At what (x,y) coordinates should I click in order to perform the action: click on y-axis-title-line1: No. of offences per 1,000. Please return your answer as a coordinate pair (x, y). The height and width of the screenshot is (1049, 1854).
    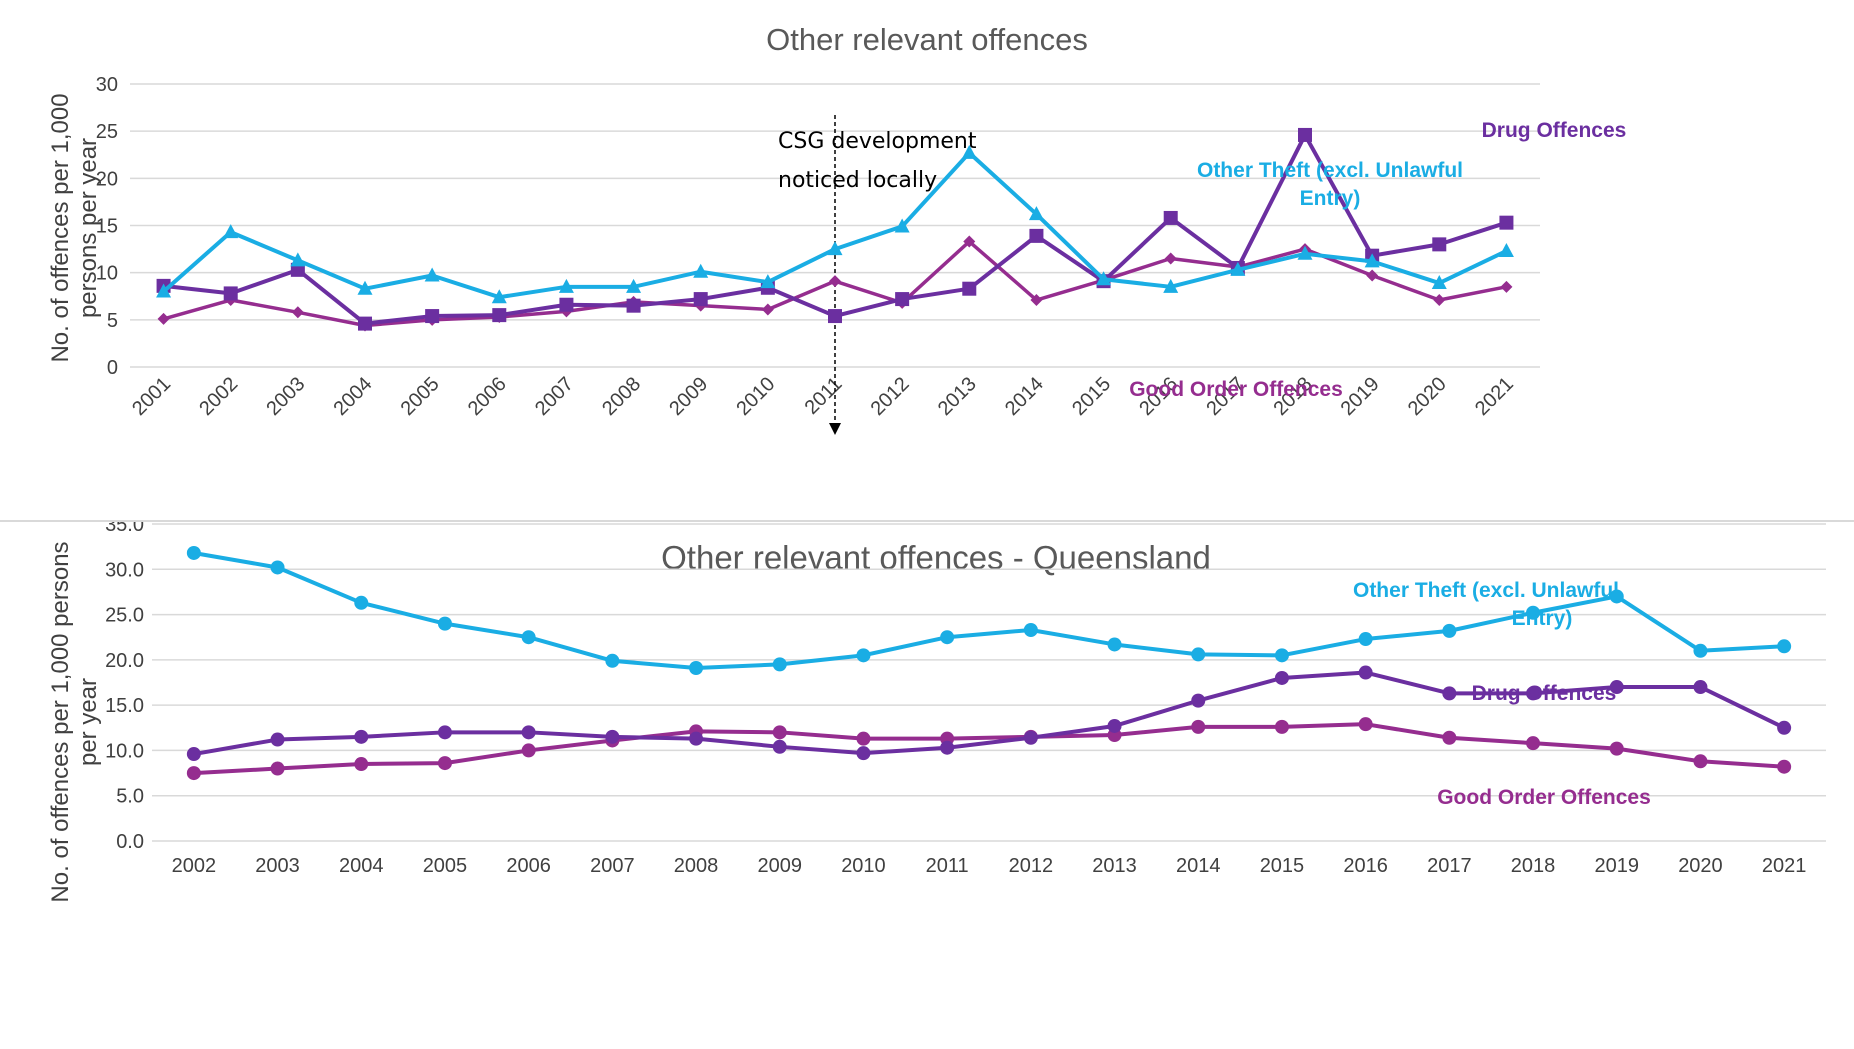
    Looking at the image, I should click on (60, 227).